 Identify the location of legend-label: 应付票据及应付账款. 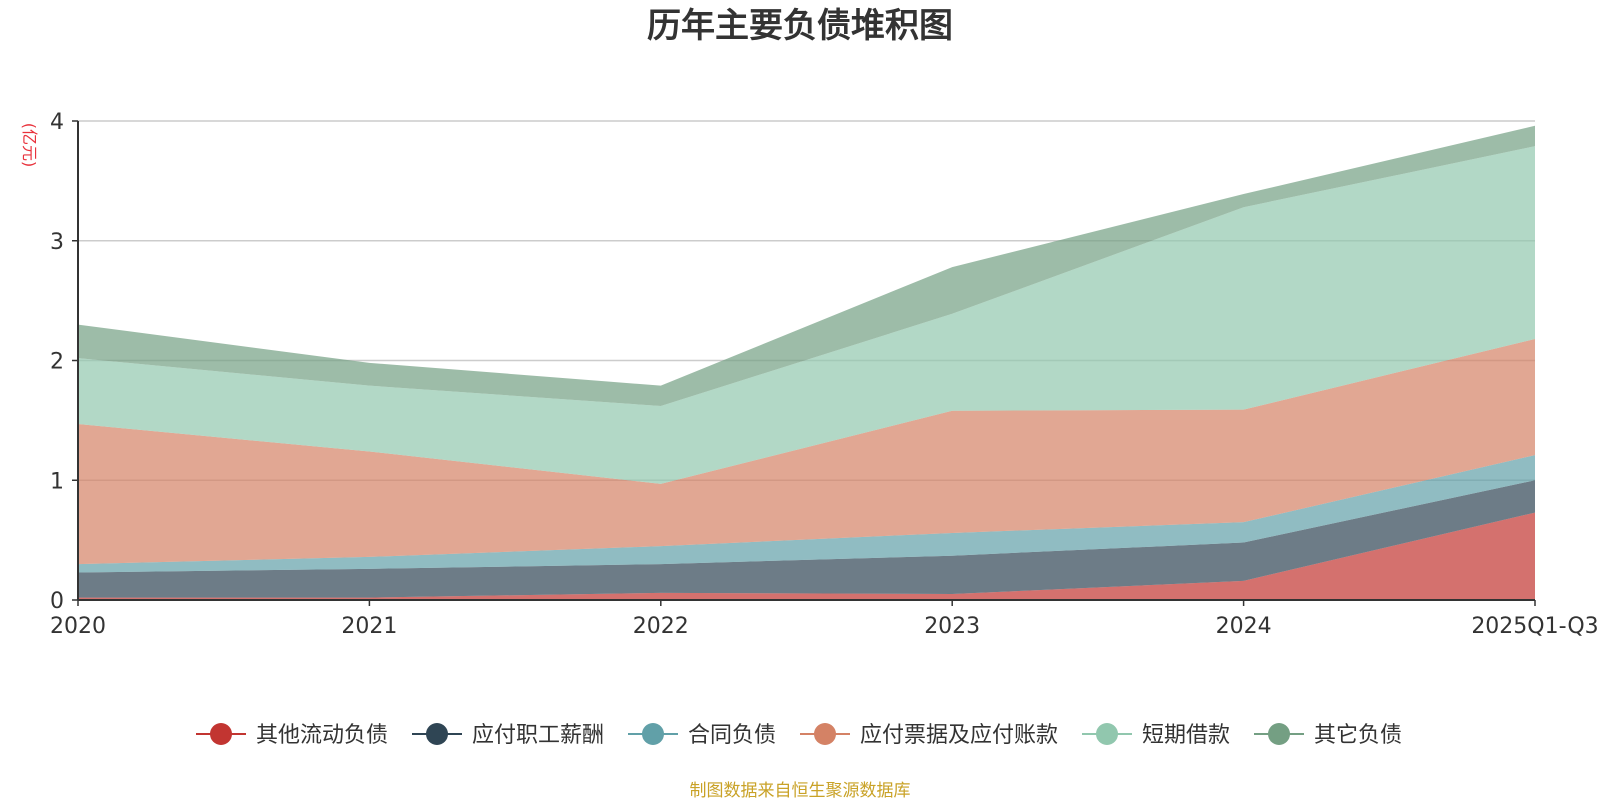
(959, 735).